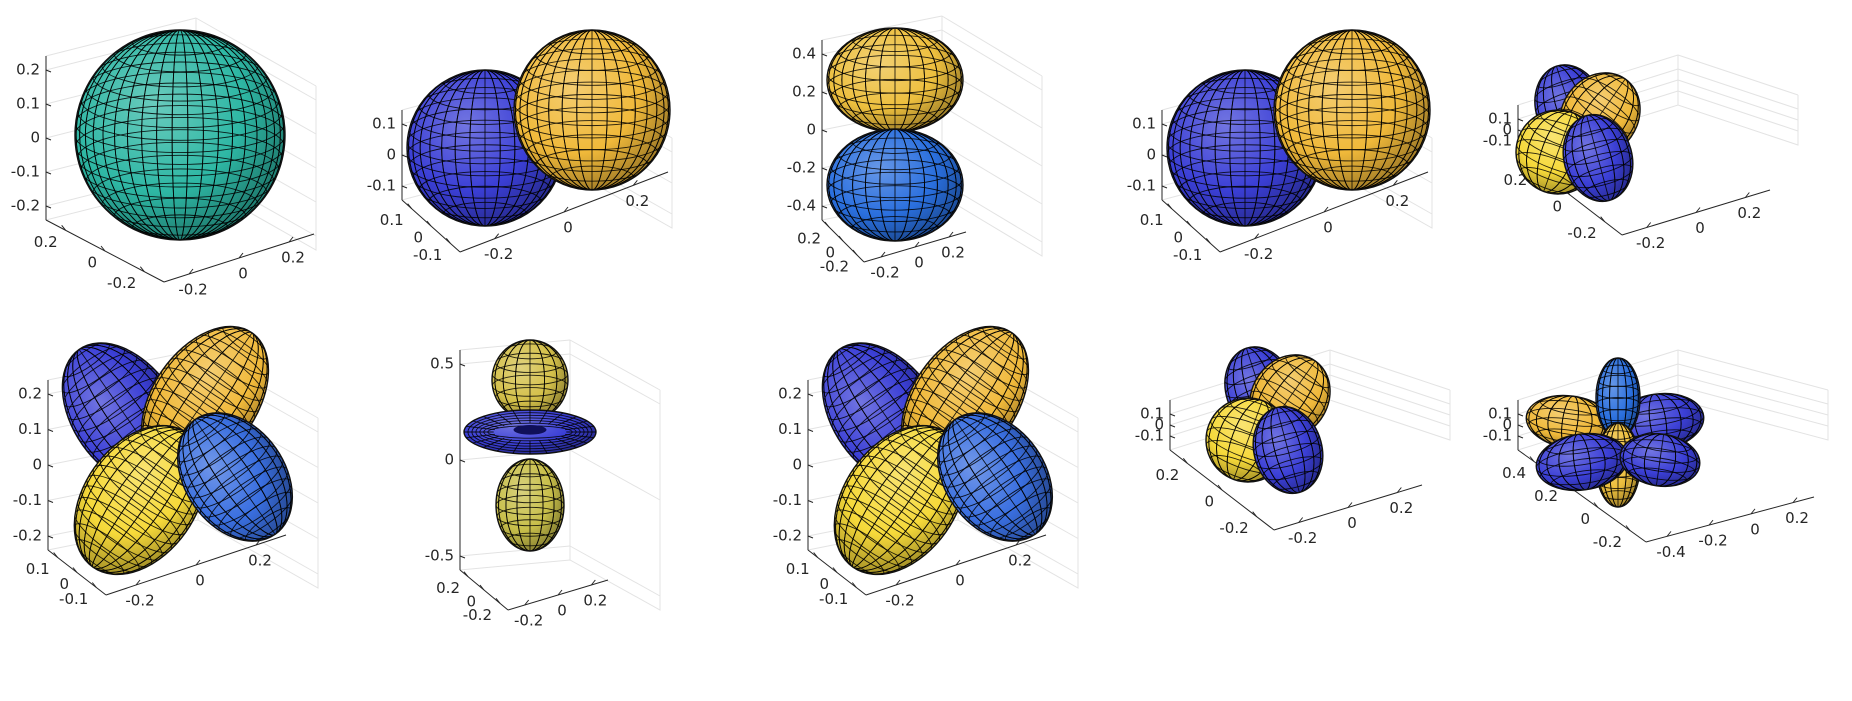 The image size is (1852, 701). I want to click on subplot-row2-col3: 0.20.10-0.1-0.20.10-0.10.20-0.2, so click(926, 467).